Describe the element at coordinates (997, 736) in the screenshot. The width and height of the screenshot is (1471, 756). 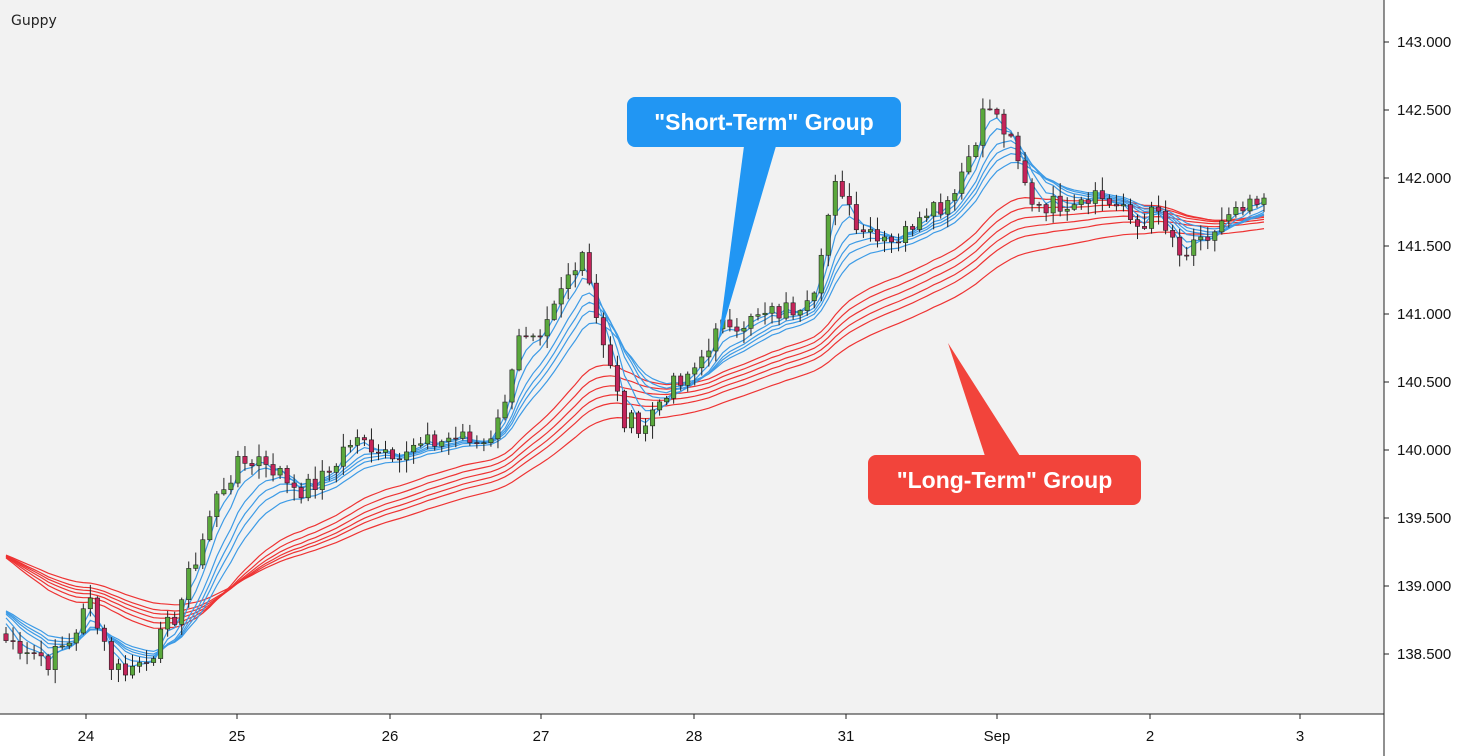
I see `x-tick-label: Sep` at that location.